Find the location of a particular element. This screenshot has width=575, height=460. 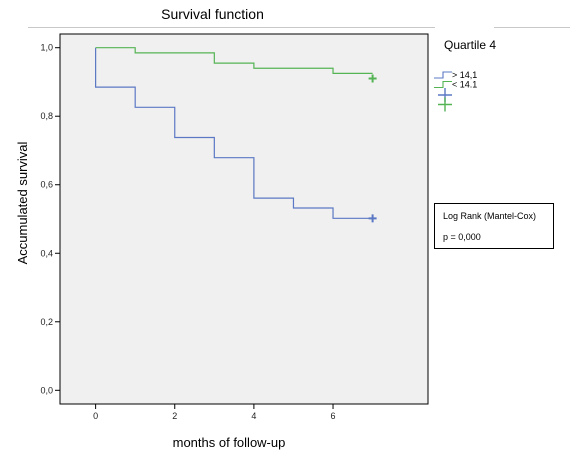

y-tick-label: 0,2 is located at coordinates (46, 322).